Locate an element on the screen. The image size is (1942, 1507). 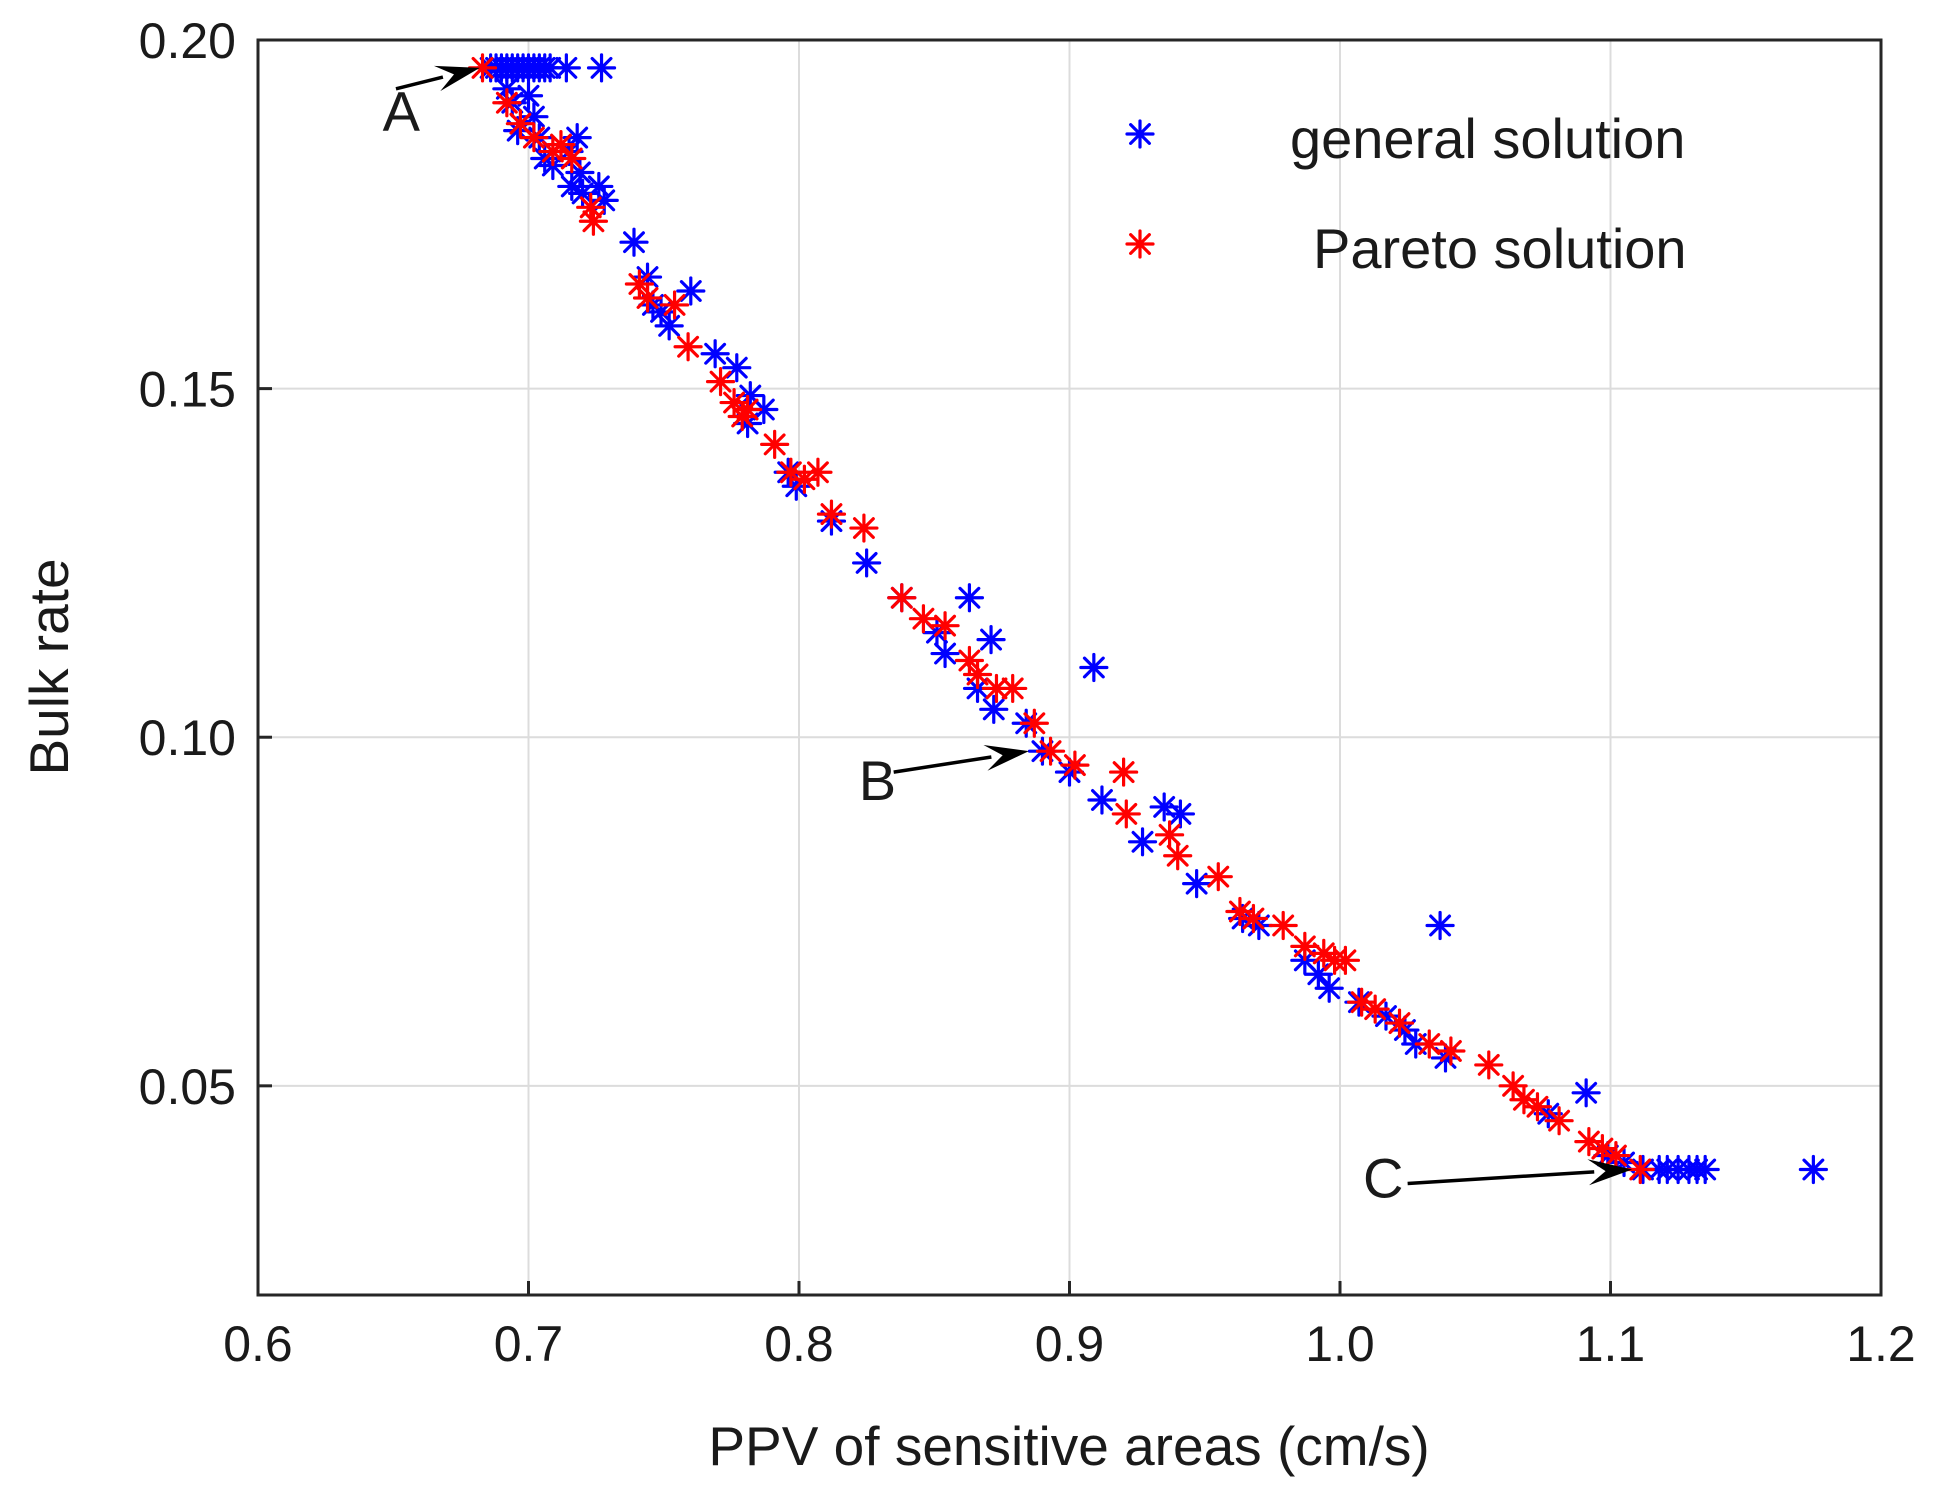
x-tick-label: 1.0 is located at coordinates (1340, 1344).